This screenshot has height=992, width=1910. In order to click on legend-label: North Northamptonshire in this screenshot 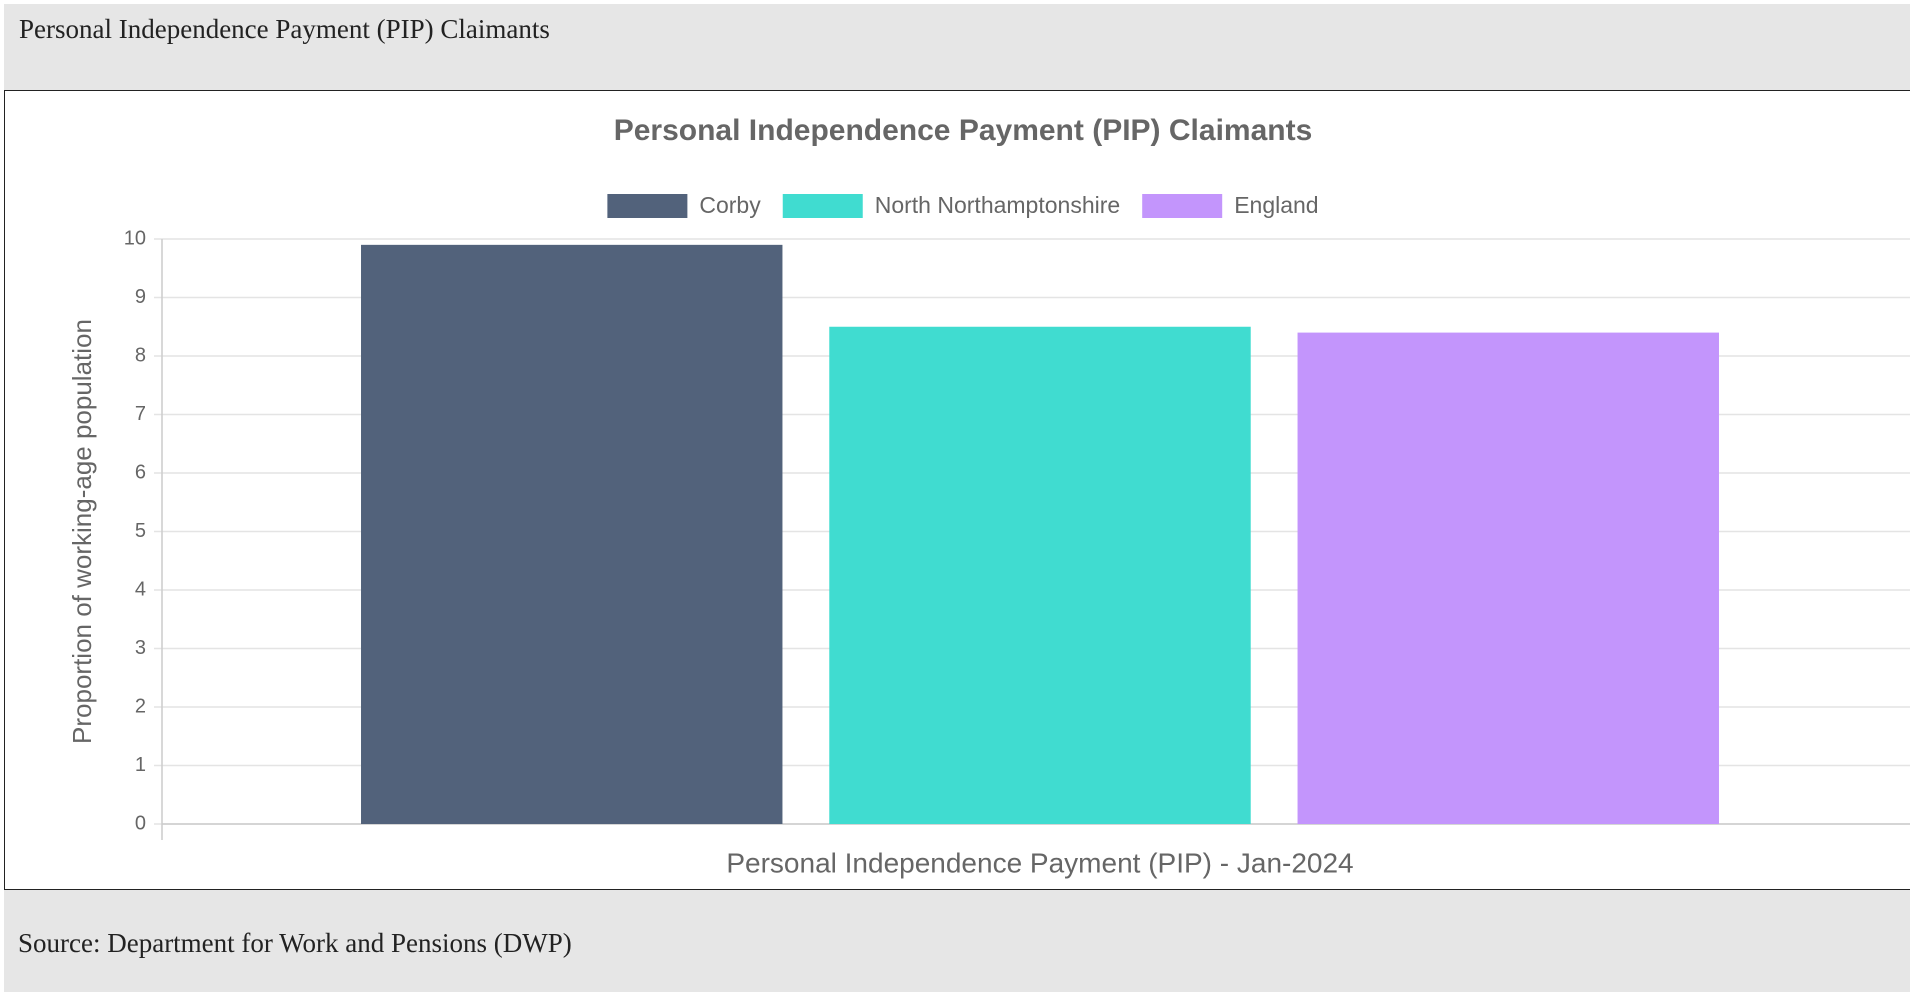, I will do `click(997, 205)`.